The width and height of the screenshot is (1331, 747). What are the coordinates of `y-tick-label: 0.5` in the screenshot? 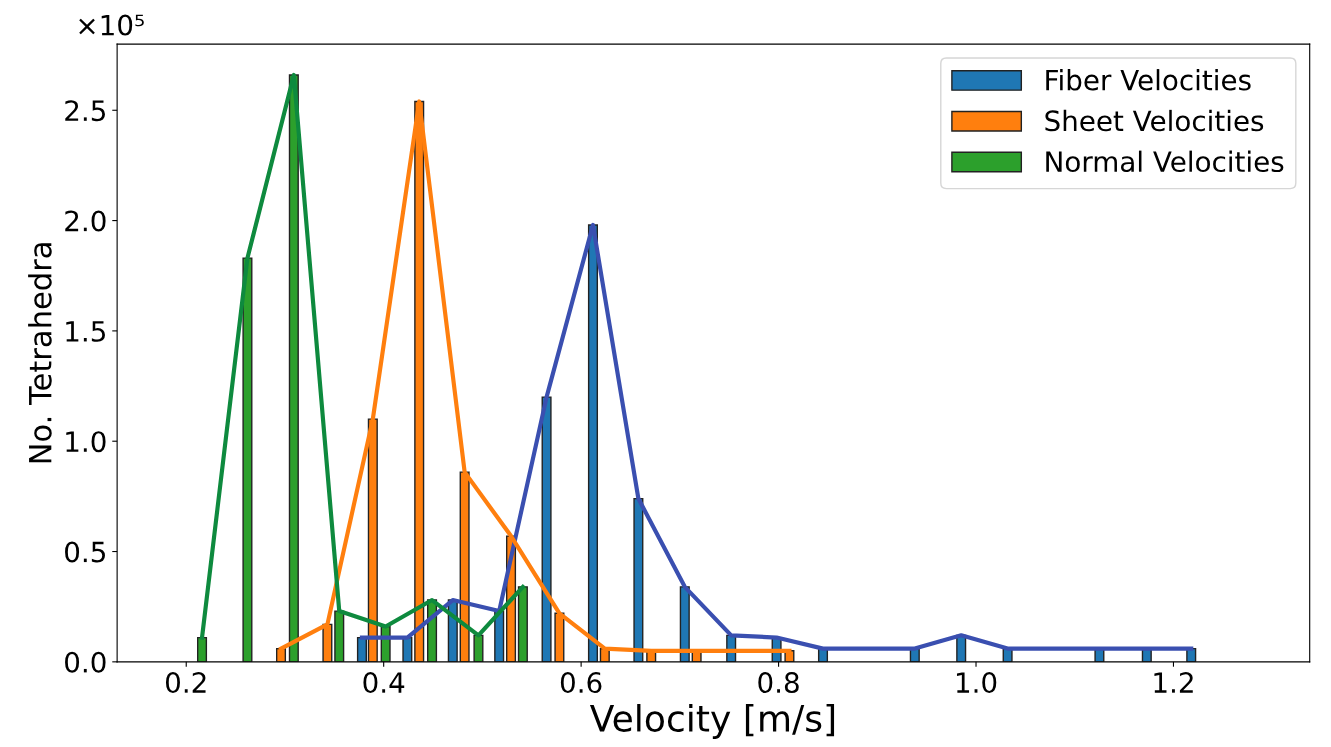 It's located at (85, 552).